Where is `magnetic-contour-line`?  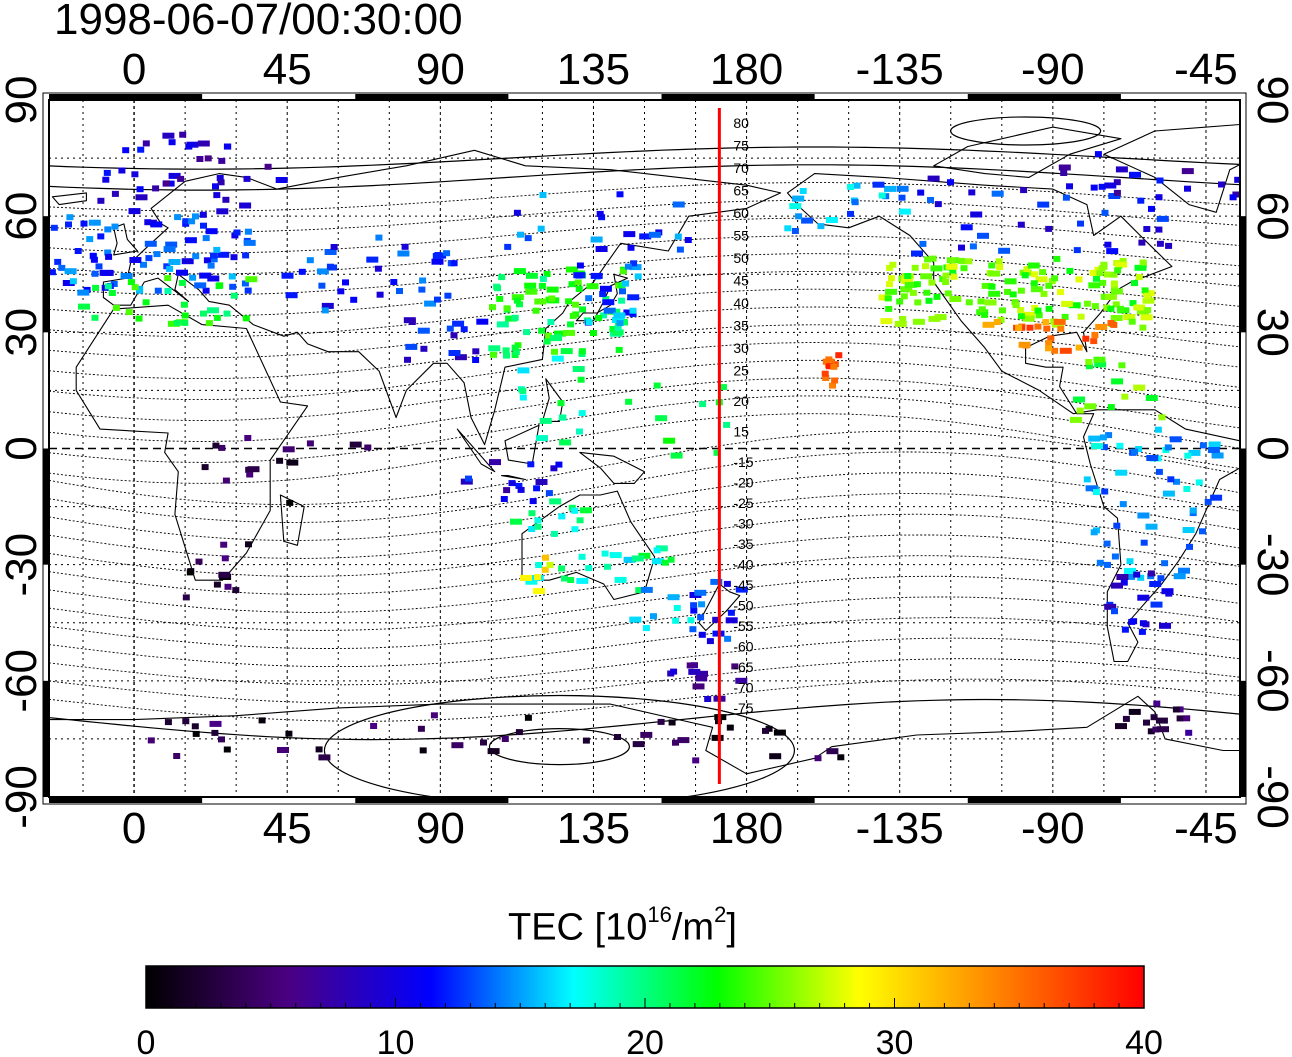 magnetic-contour-line is located at coordinates (644, 158).